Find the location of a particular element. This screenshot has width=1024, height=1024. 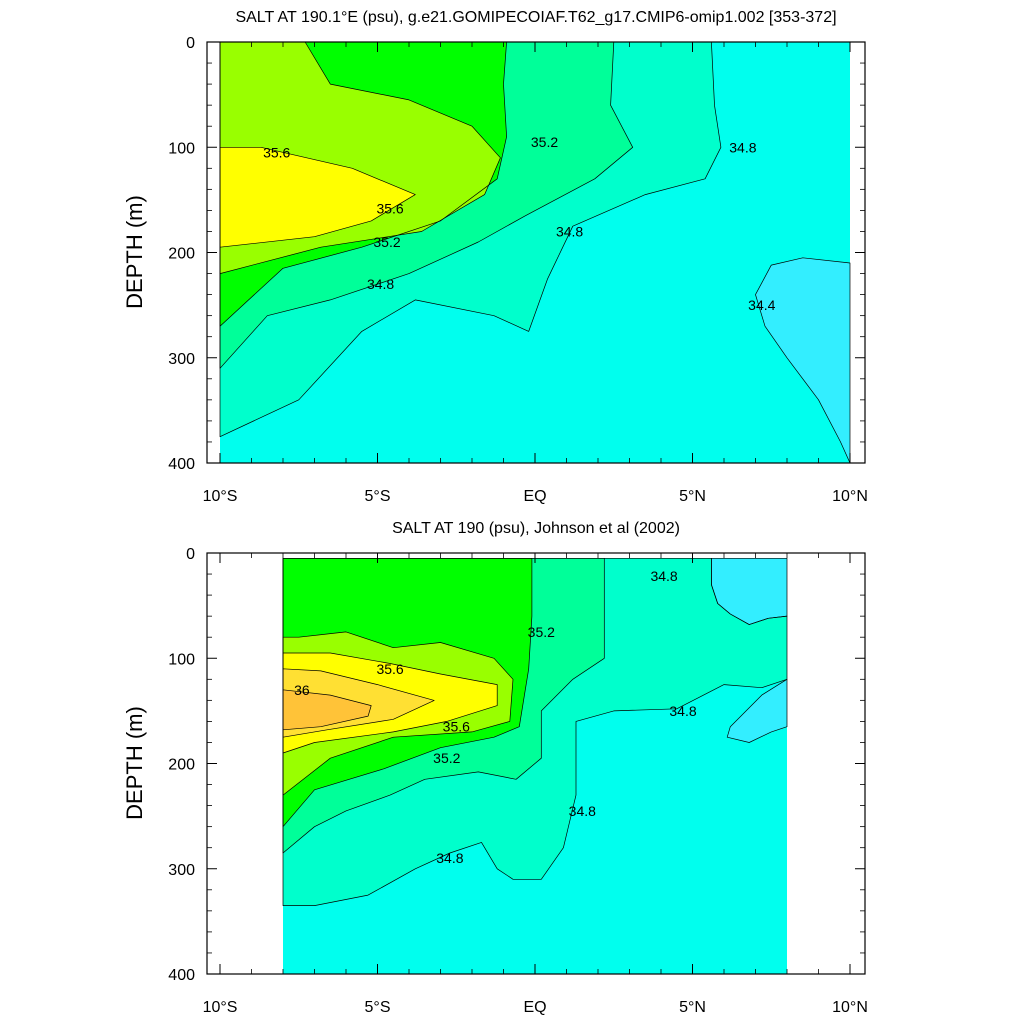

chart-title: SALT AT 190 (psu), Johnson et al (2002) is located at coordinates (536, 528).